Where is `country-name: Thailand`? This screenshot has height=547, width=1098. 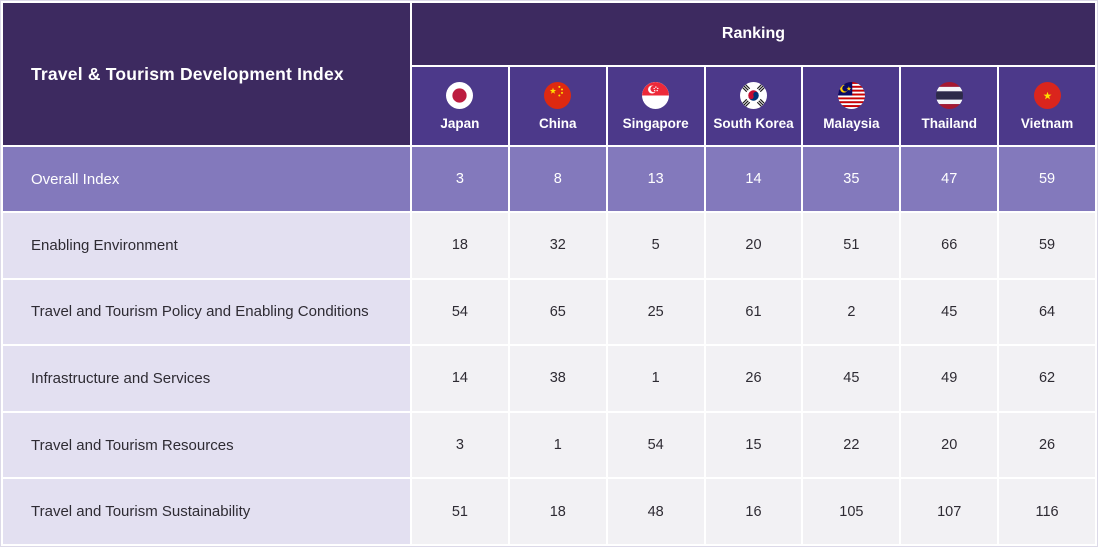 country-name: Thailand is located at coordinates (949, 123).